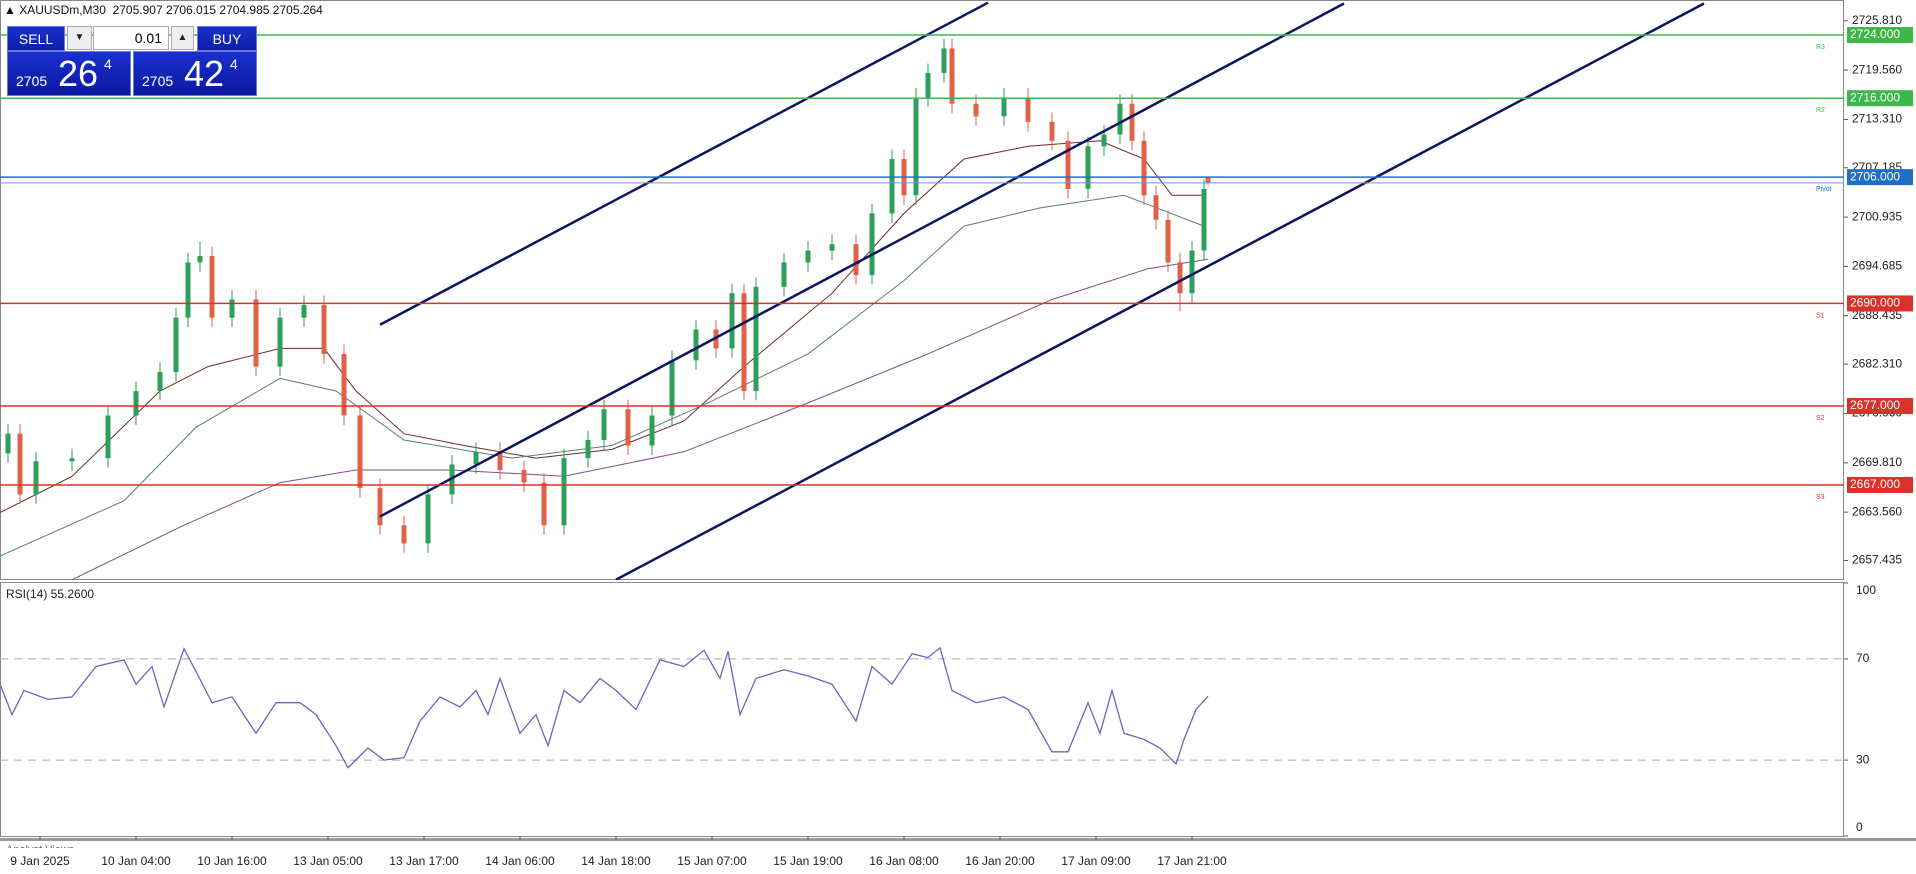 Image resolution: width=1916 pixels, height=874 pixels. Describe the element at coordinates (1824, 189) in the screenshot. I see `level-name: Pivot` at that location.